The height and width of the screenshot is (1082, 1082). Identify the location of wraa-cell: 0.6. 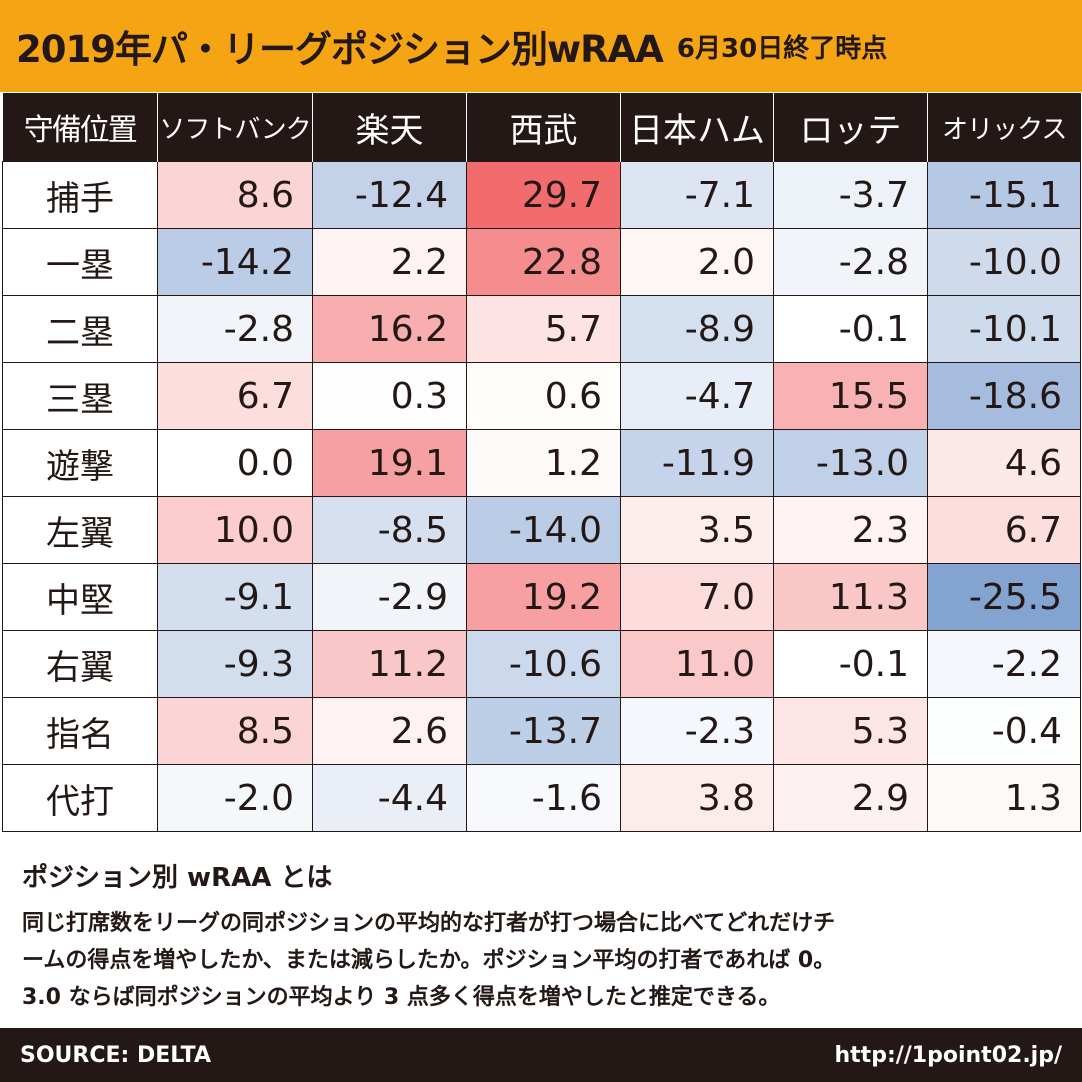
(543, 396).